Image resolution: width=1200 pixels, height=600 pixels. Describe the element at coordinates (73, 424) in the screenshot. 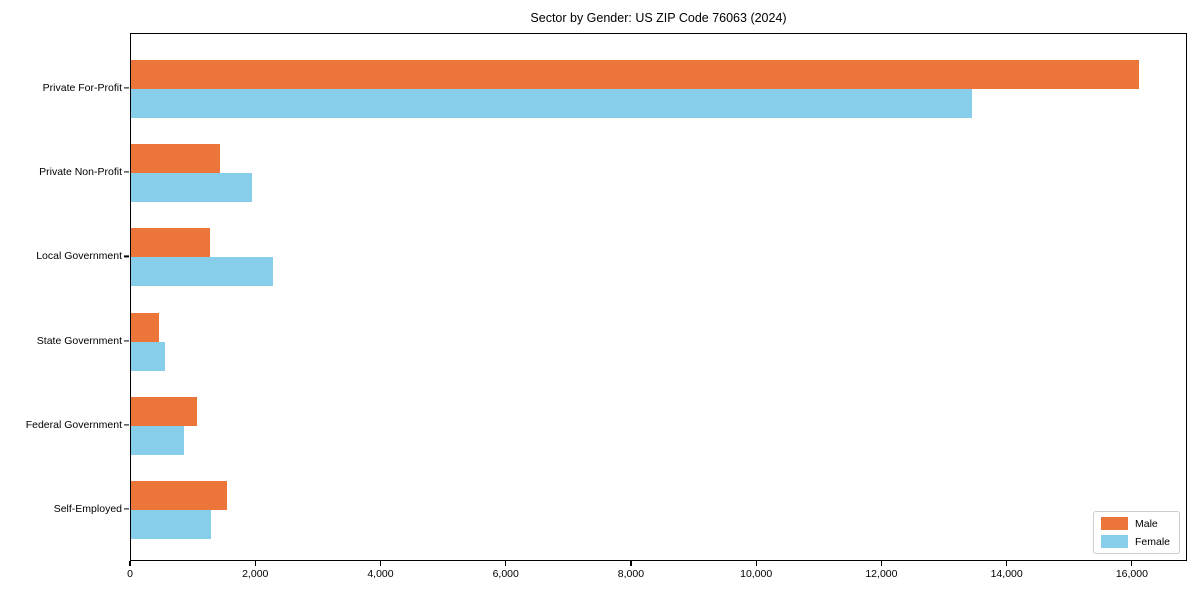

I see `ytick-label: Federal Government` at that location.